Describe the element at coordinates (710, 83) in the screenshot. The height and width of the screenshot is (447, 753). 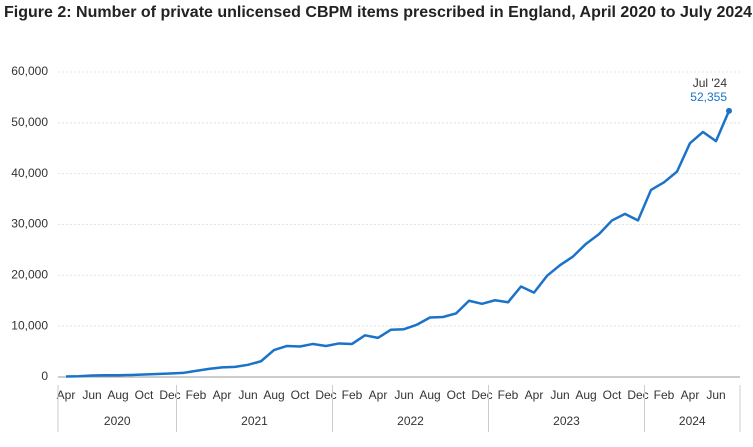
I see `annotation-label: Jul '24` at that location.